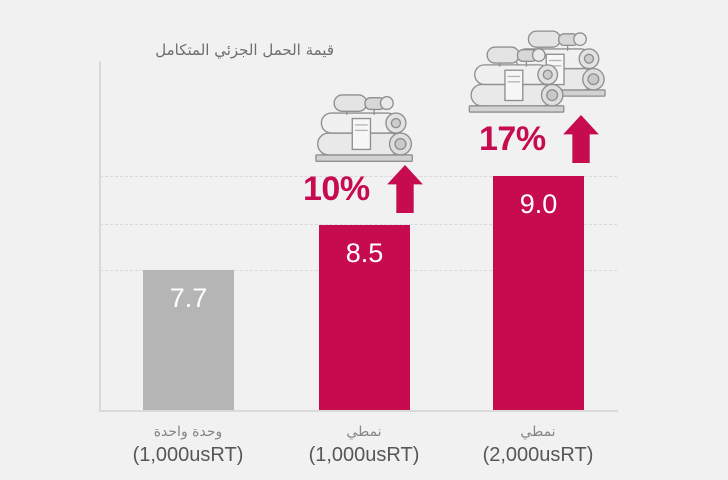 This screenshot has width=728, height=480. Describe the element at coordinates (537, 71) in the screenshot. I see `chiller-pair-illustration` at that location.